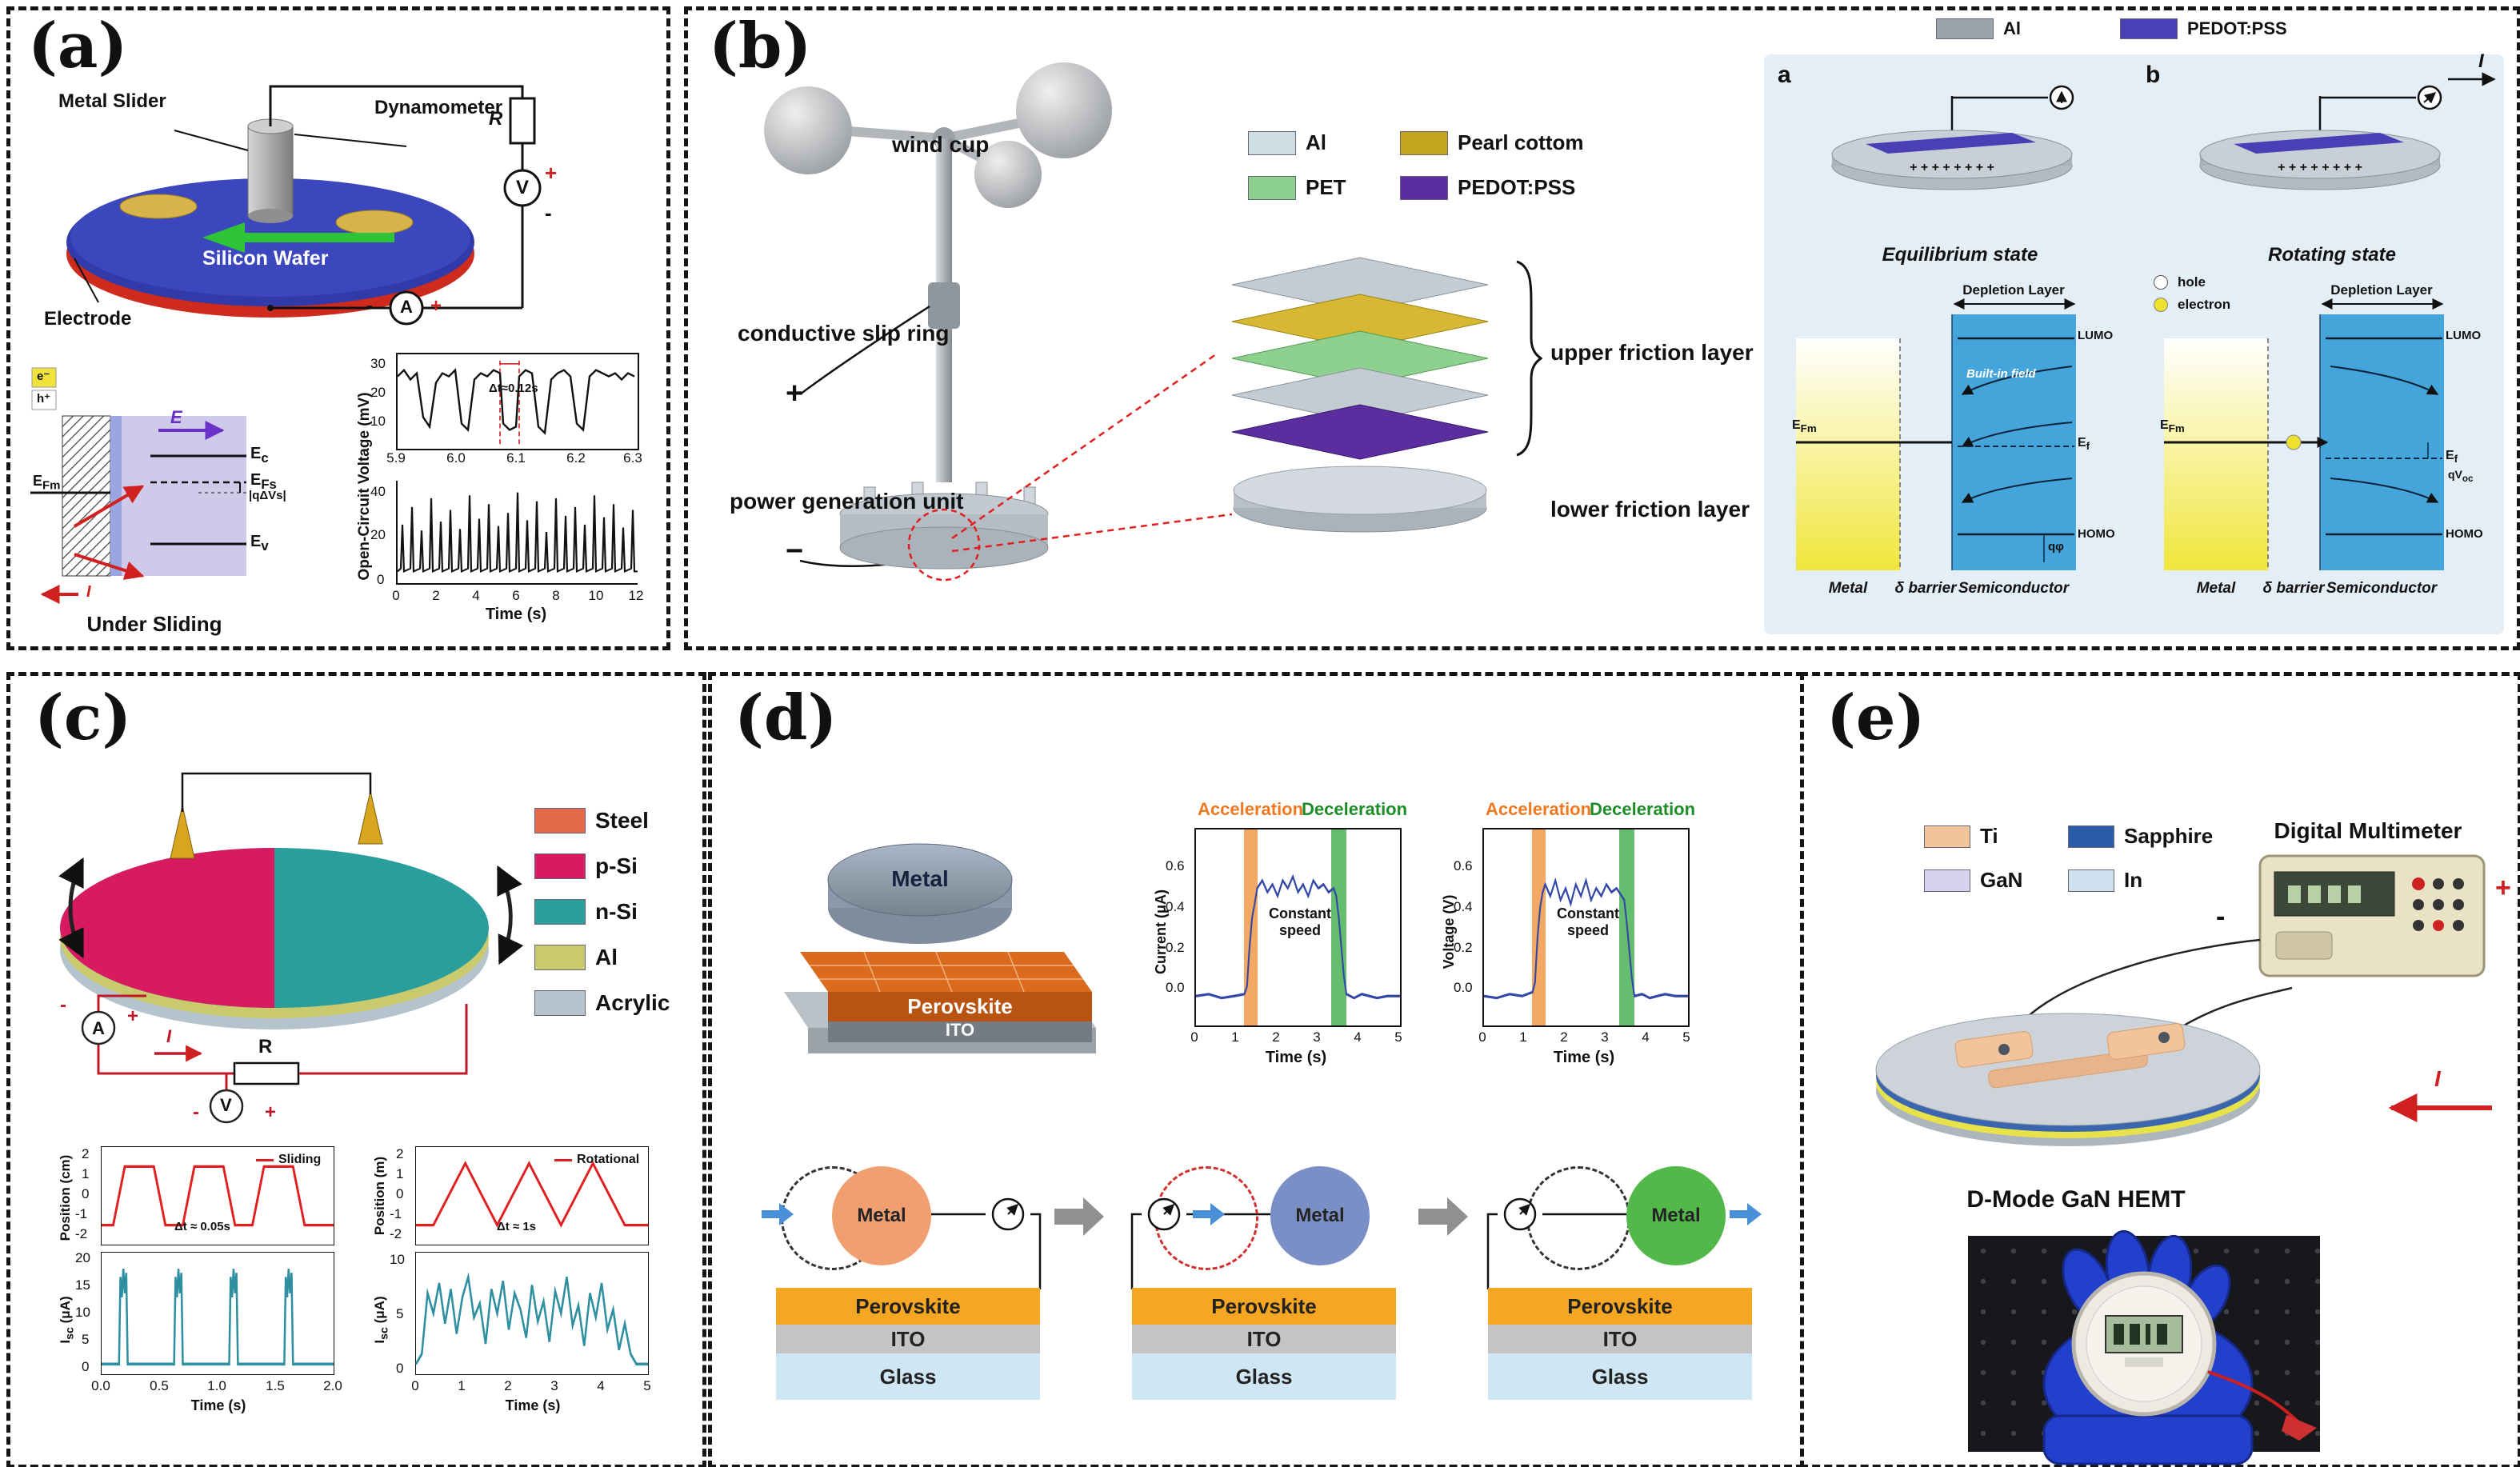  What do you see at coordinates (396, 595) in the screenshot?
I see `a-xtick: 0` at bounding box center [396, 595].